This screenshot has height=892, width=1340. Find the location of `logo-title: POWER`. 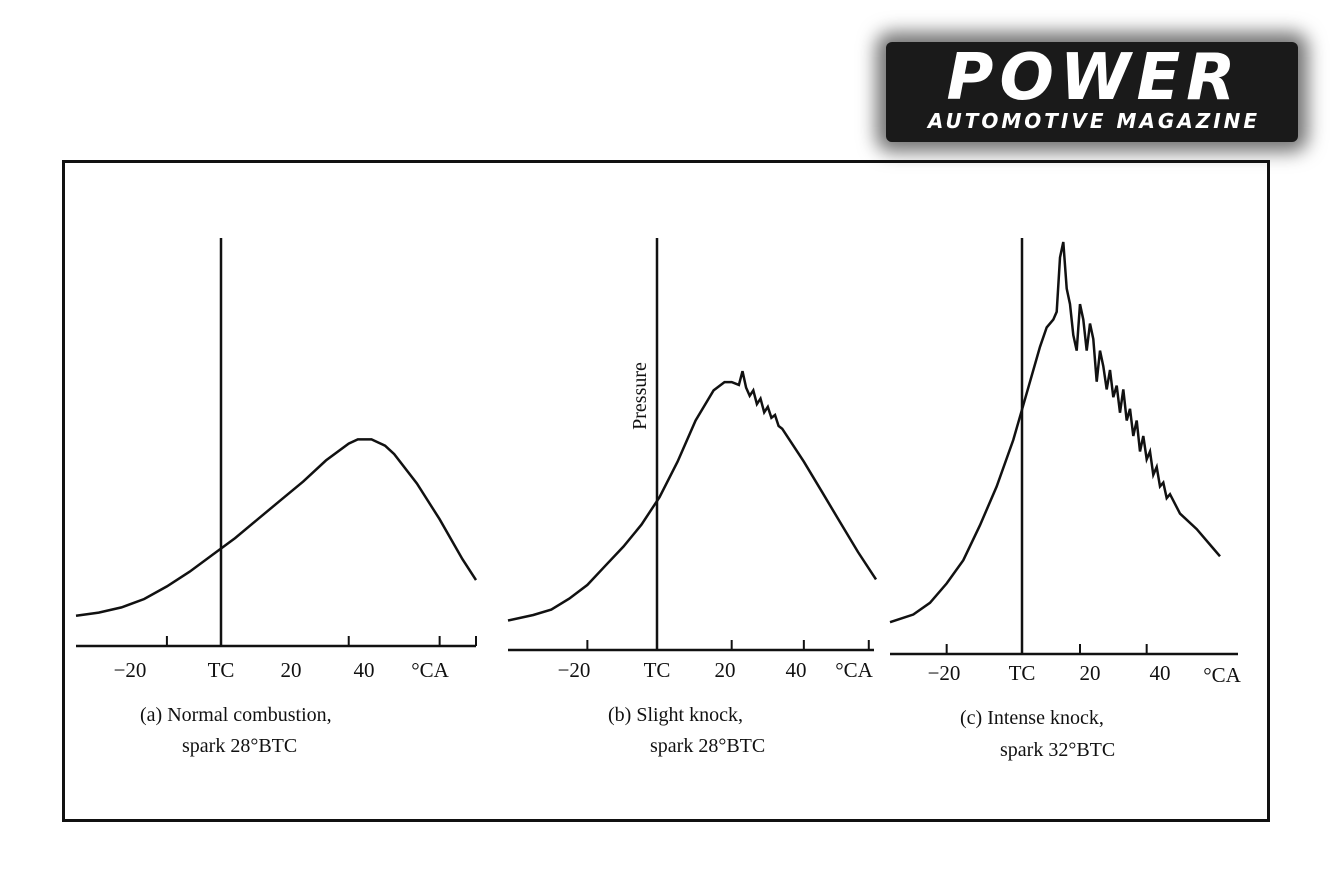

logo-title: POWER is located at coordinates (1094, 78).